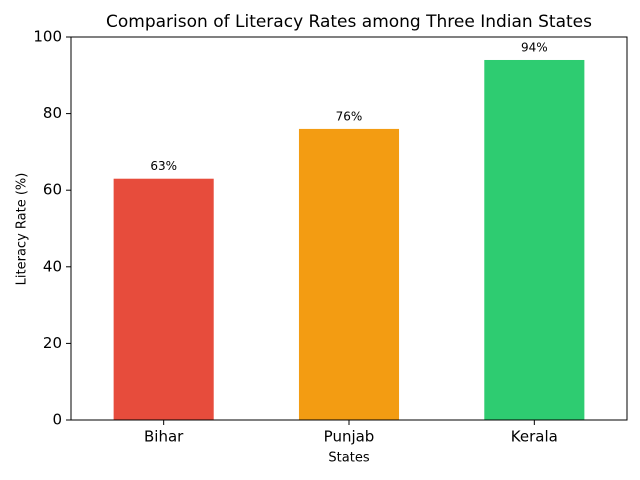 This screenshot has height=480, width=640. Describe the element at coordinates (52, 266) in the screenshot. I see `y-tick-label: 40` at that location.